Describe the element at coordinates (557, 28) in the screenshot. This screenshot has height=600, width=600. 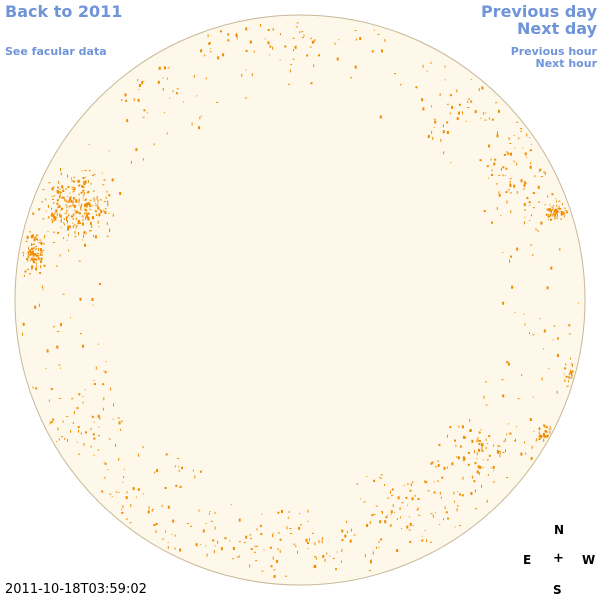
I see `next-day-link: Next day` at that location.